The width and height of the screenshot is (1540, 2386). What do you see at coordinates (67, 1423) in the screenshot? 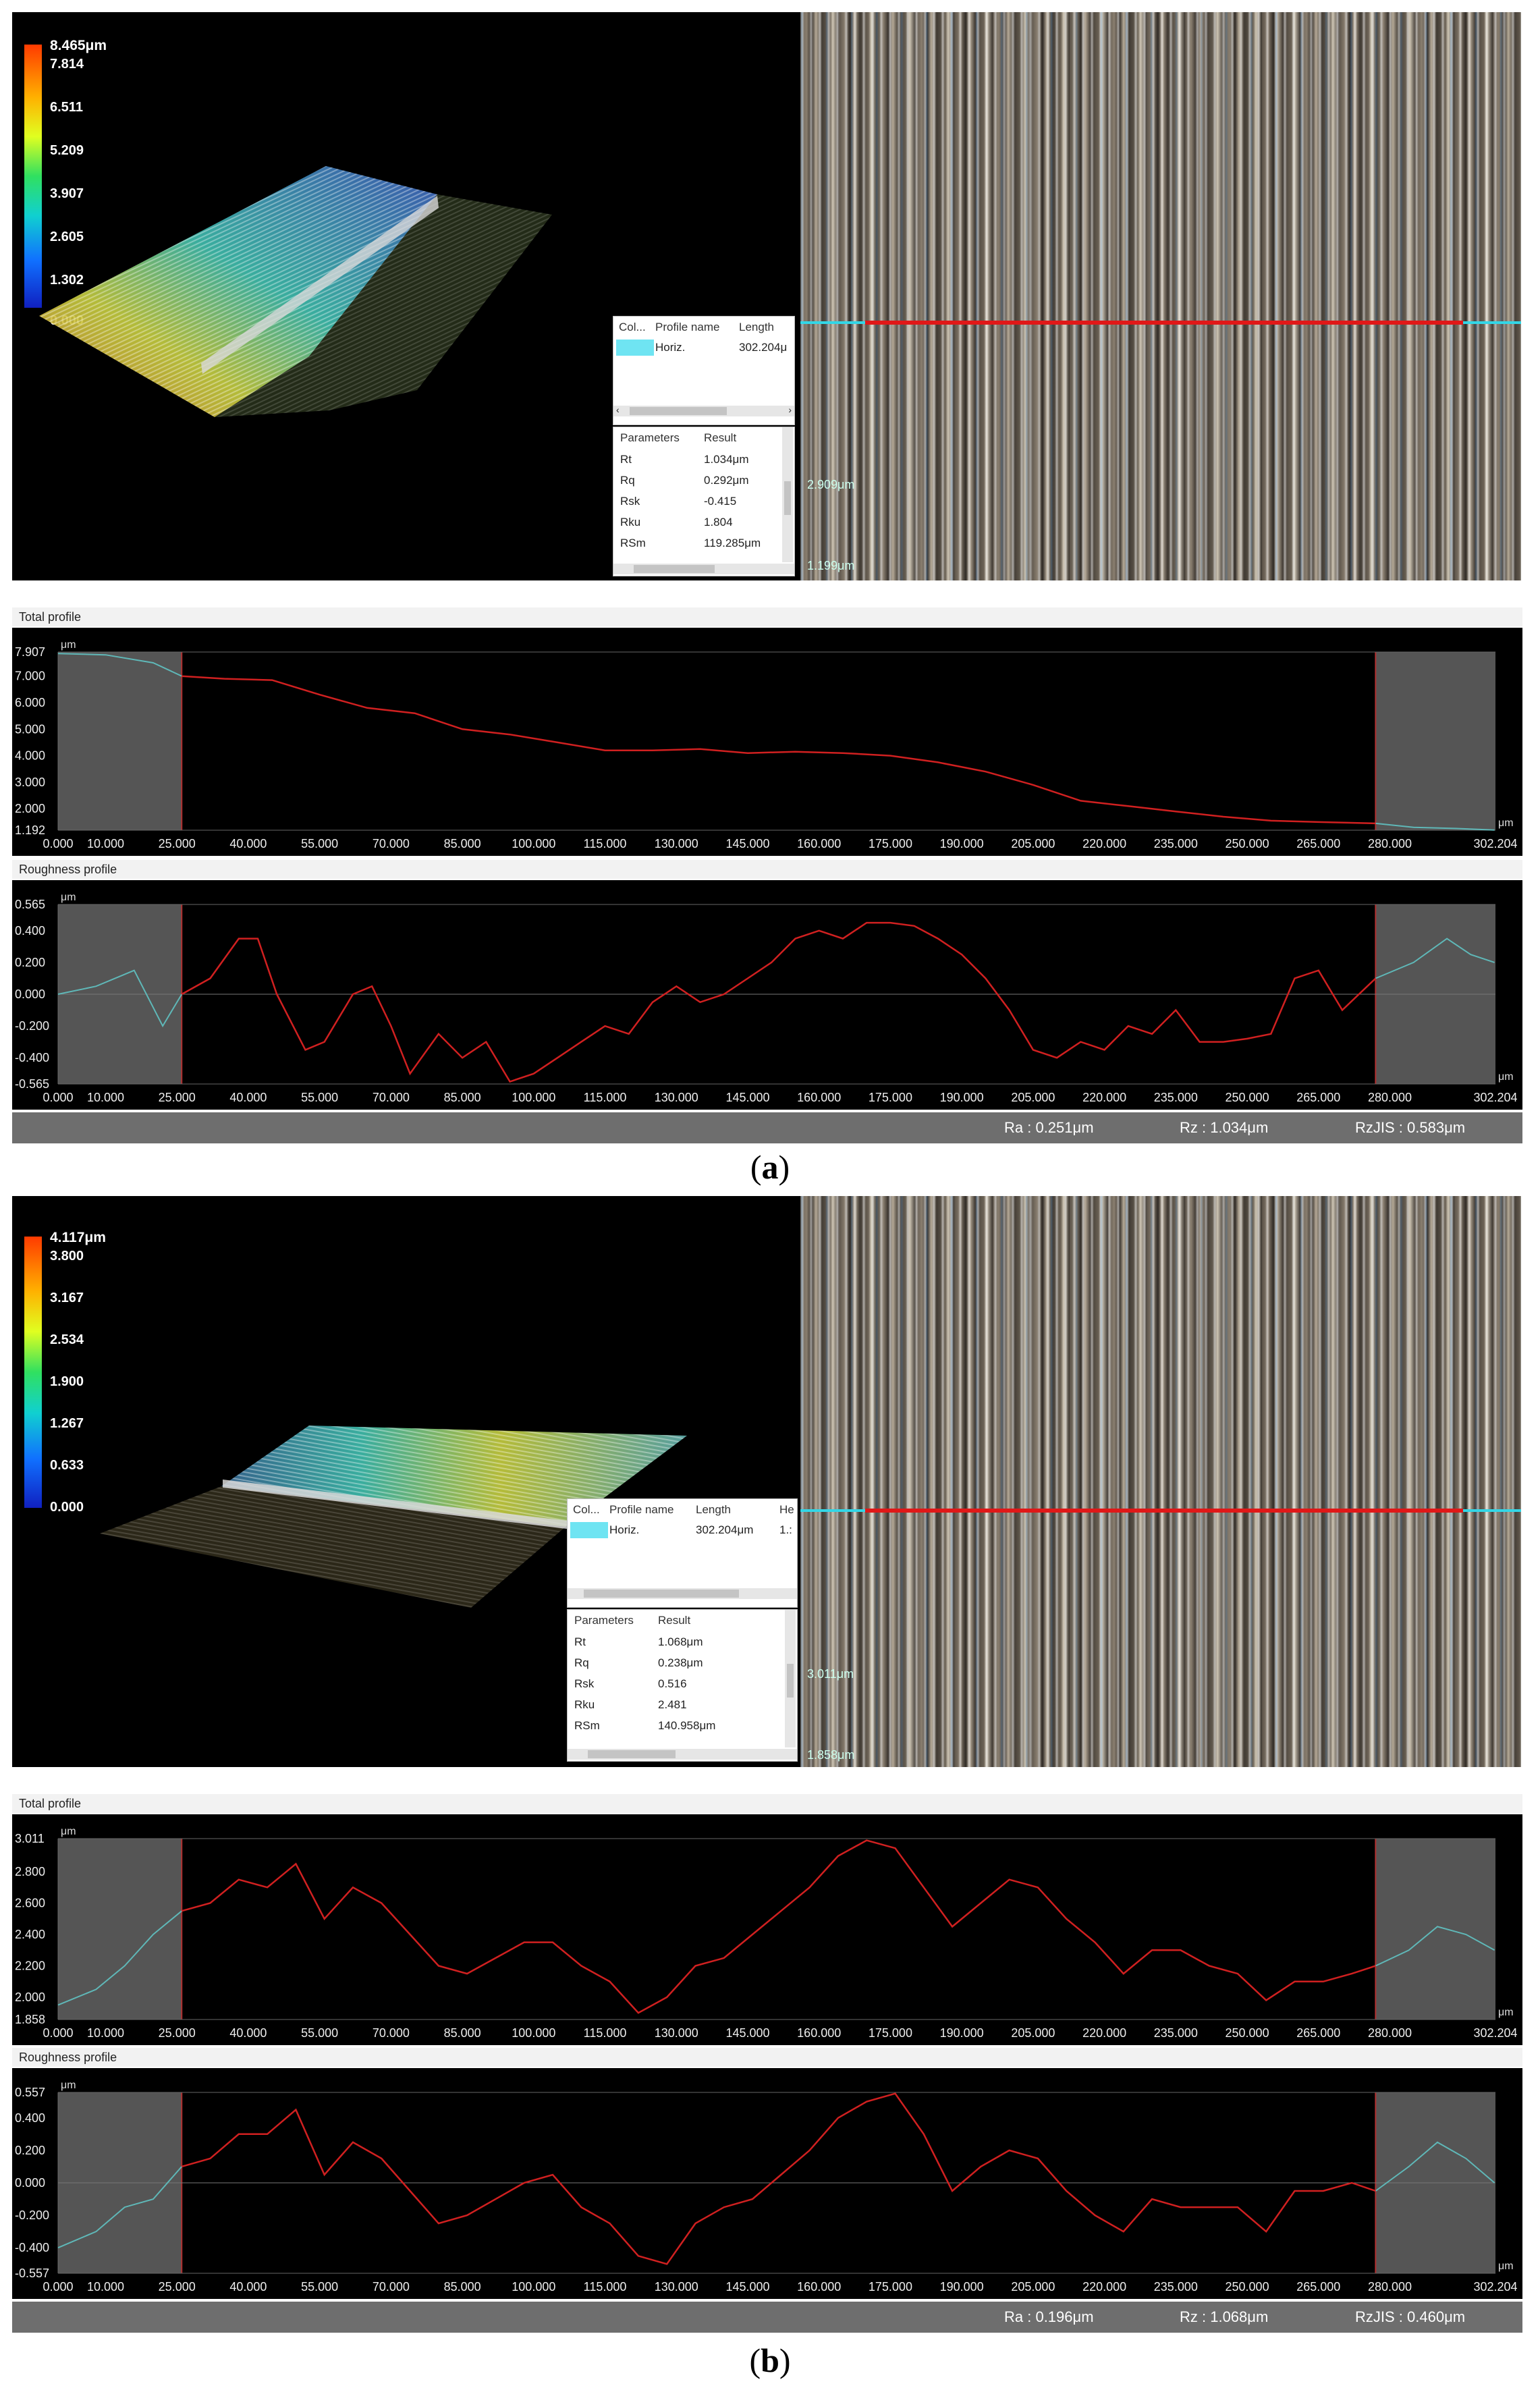
I see `color-scale-tick: 1.267` at bounding box center [67, 1423].